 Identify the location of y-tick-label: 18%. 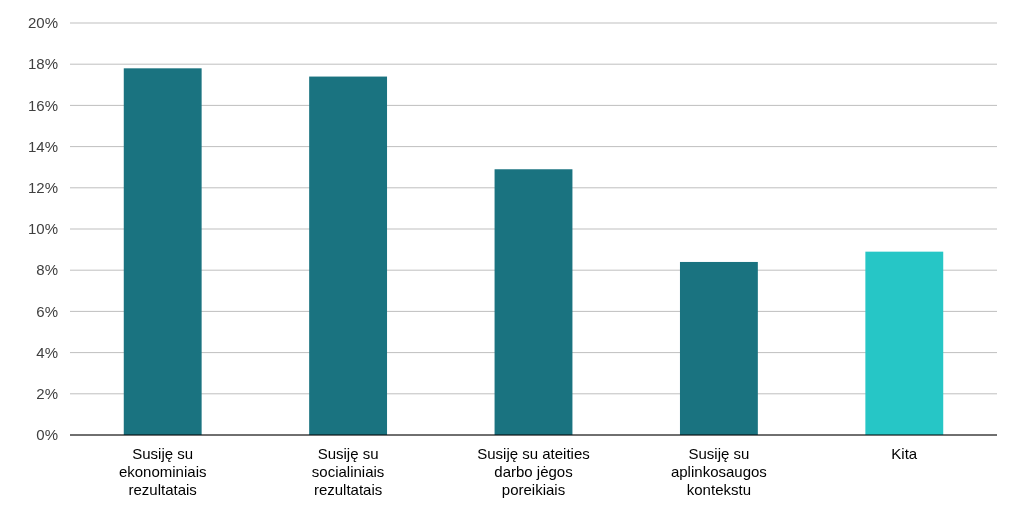
(42, 64).